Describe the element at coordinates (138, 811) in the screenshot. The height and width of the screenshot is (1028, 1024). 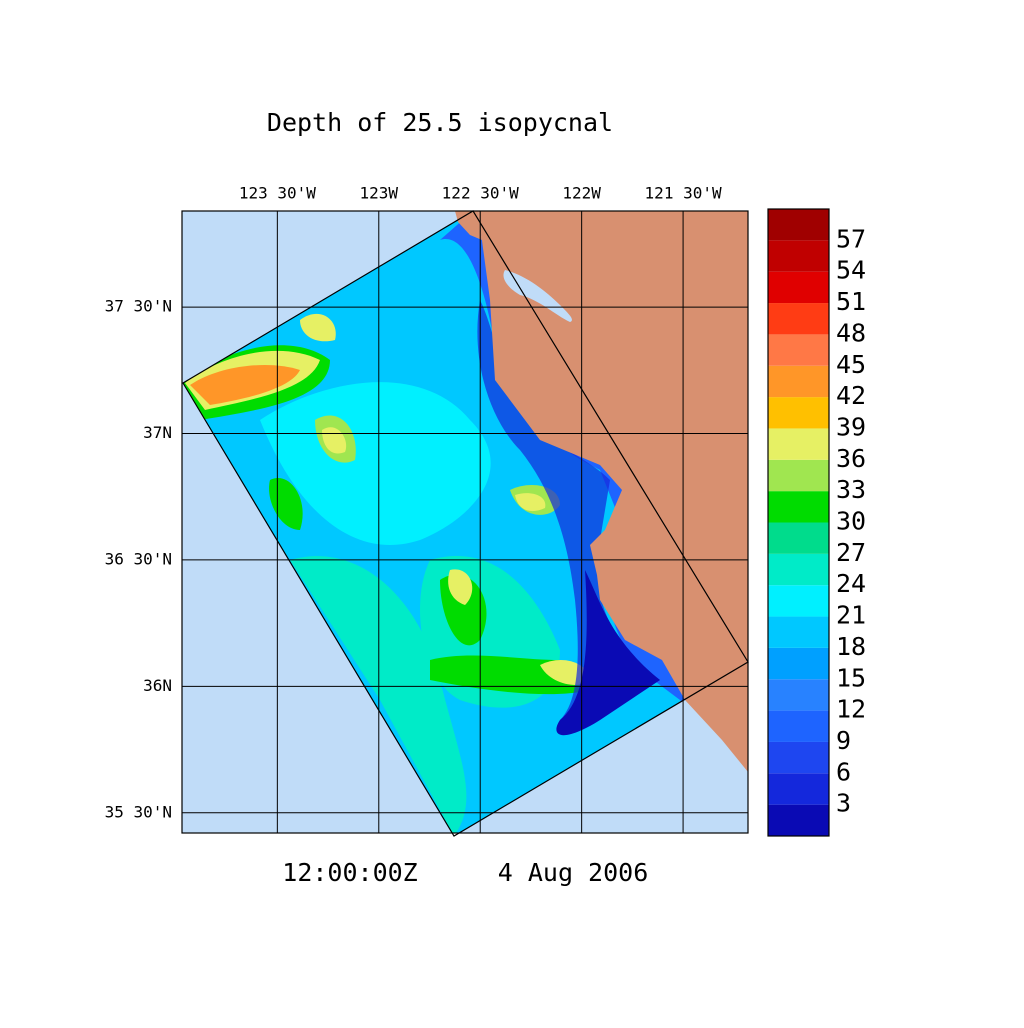
I see `lat-tick-label: 35 30'N` at that location.